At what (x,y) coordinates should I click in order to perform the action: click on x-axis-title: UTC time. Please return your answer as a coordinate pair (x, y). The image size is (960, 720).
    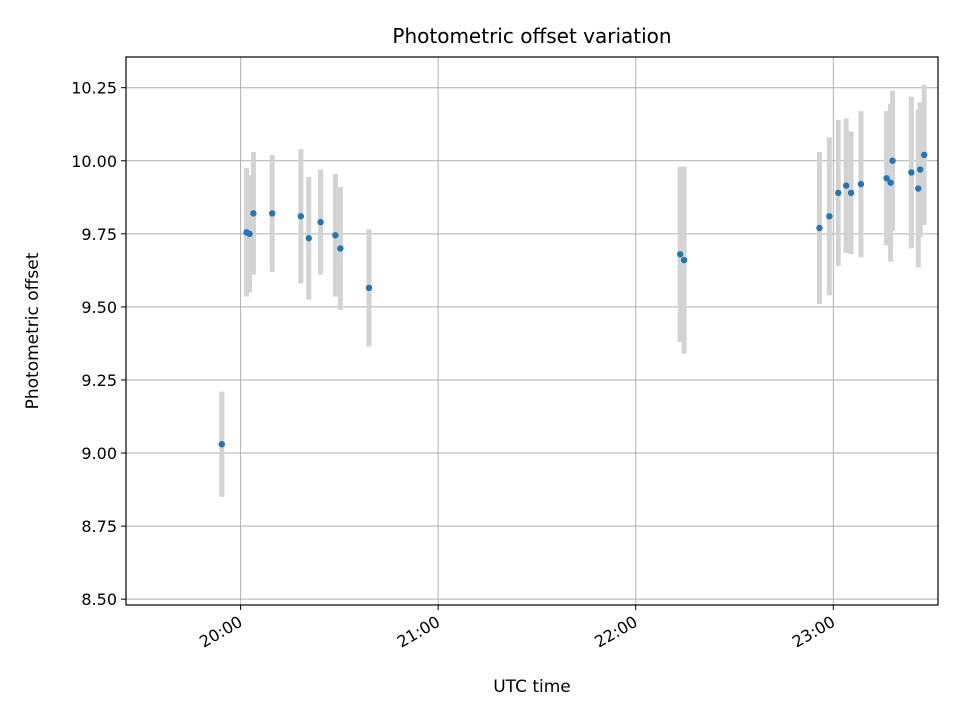
    Looking at the image, I should click on (532, 687).